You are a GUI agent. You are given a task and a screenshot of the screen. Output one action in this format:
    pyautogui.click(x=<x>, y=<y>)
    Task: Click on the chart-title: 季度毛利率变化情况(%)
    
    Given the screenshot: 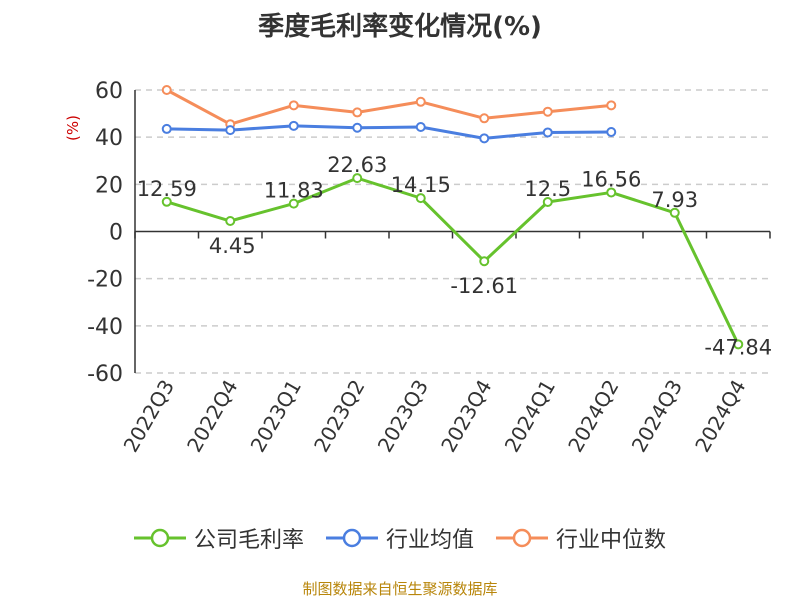 What is the action you would take?
    pyautogui.click(x=400, y=27)
    